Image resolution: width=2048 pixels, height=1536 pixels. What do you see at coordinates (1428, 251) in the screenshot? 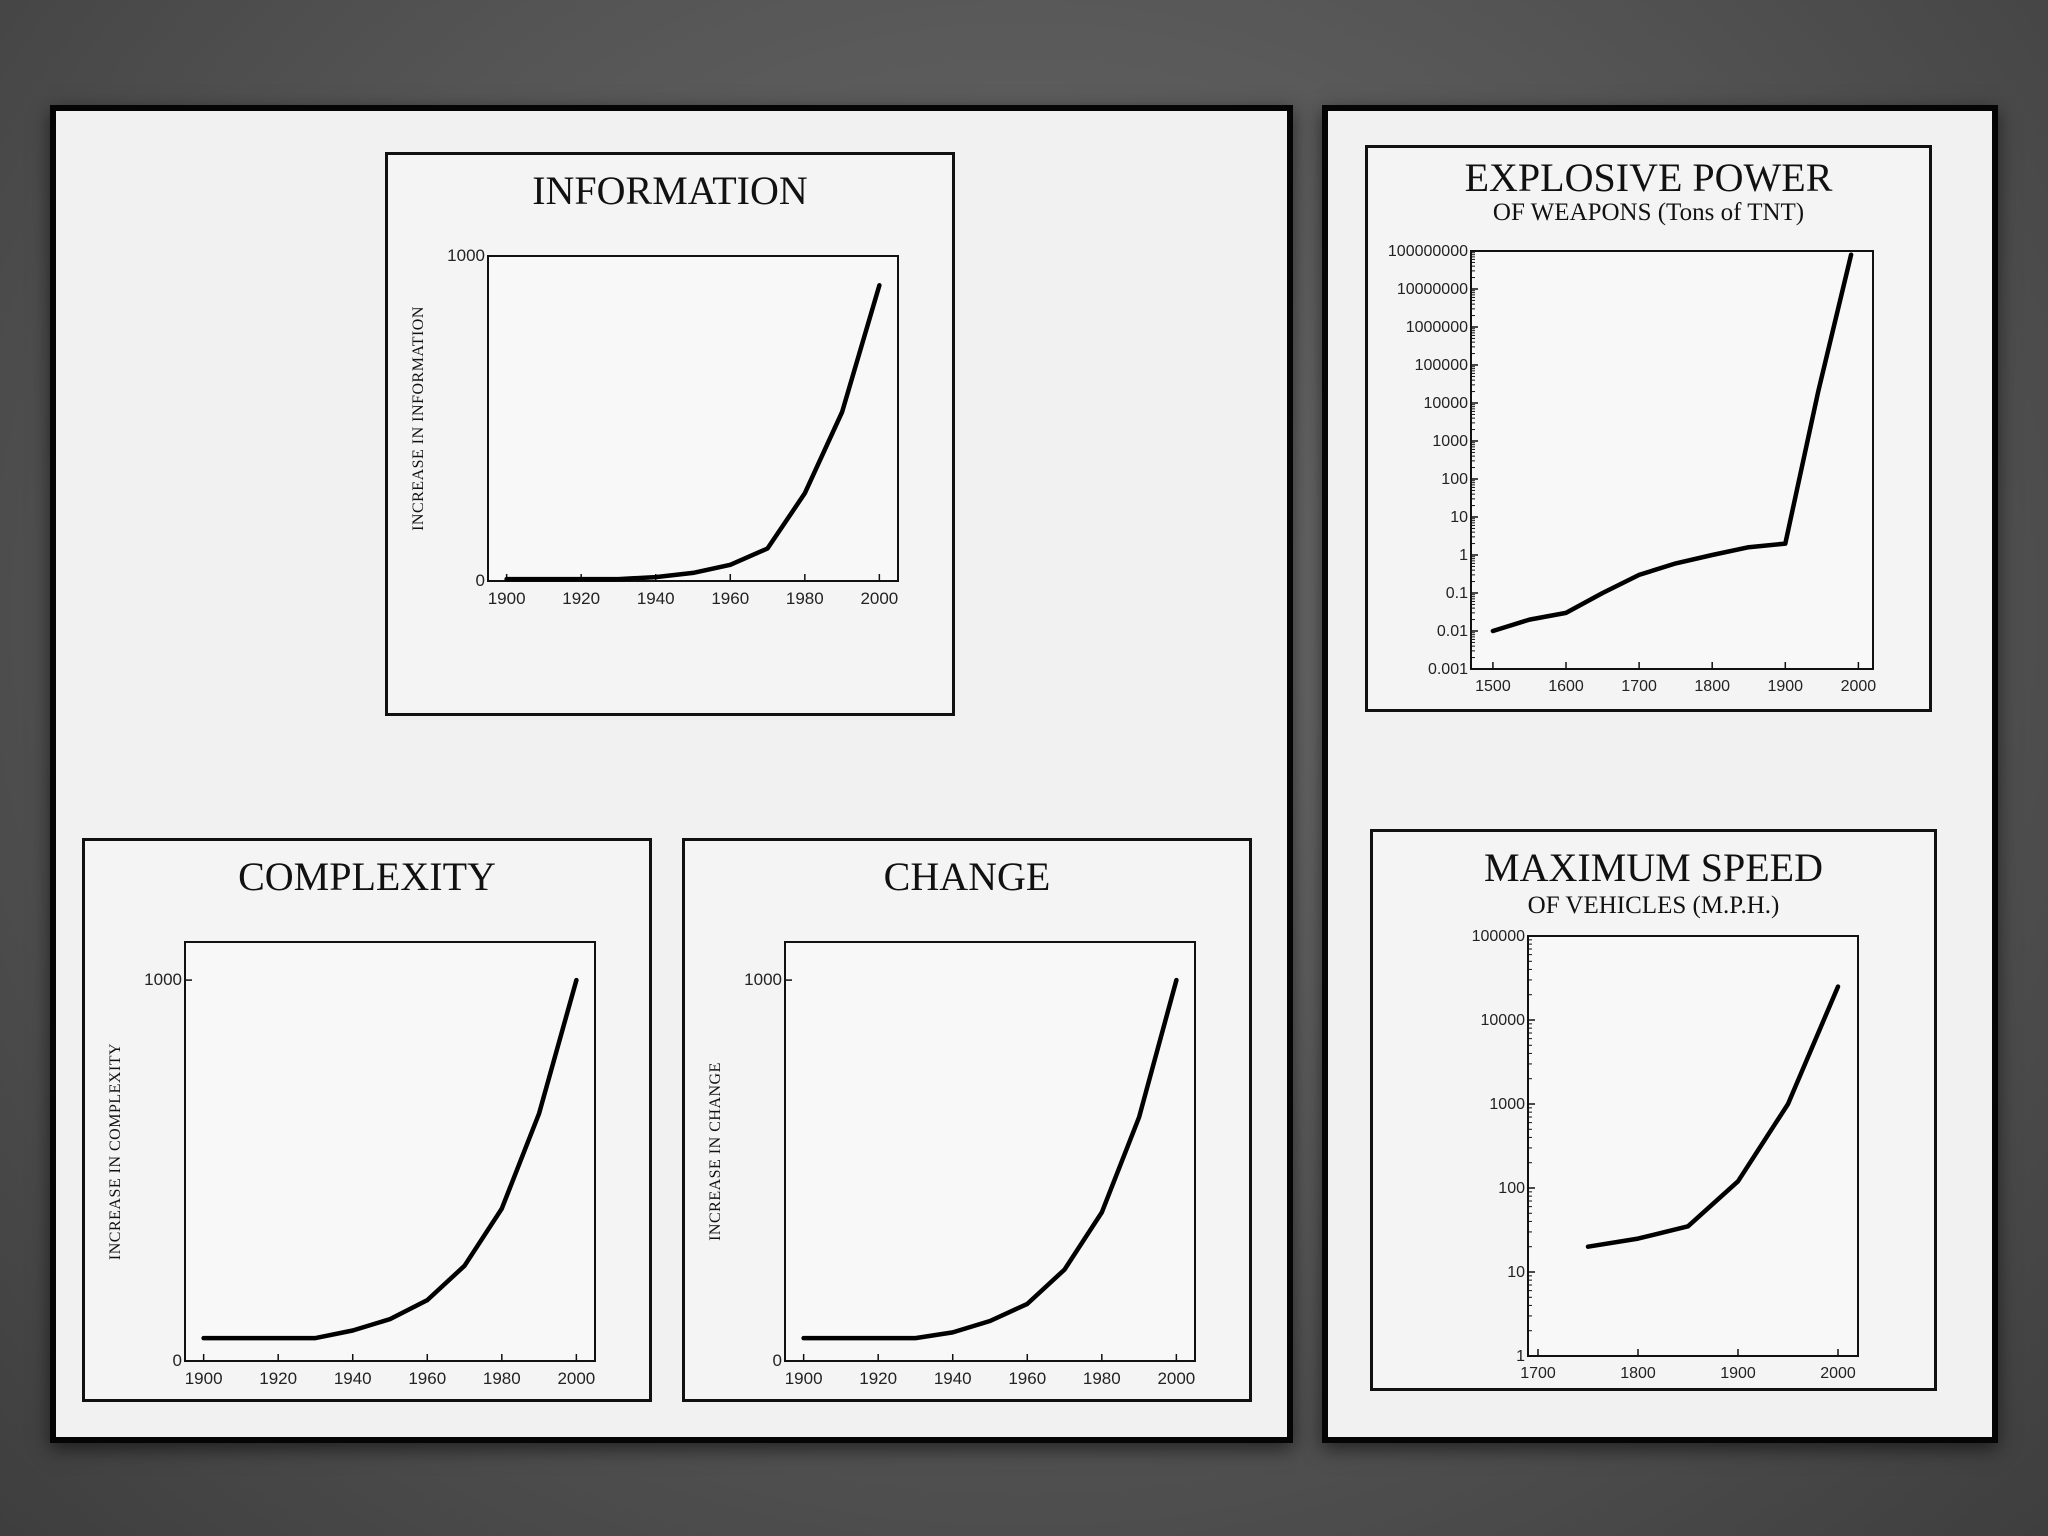
I see `y-tick-label: 100000000` at bounding box center [1428, 251].